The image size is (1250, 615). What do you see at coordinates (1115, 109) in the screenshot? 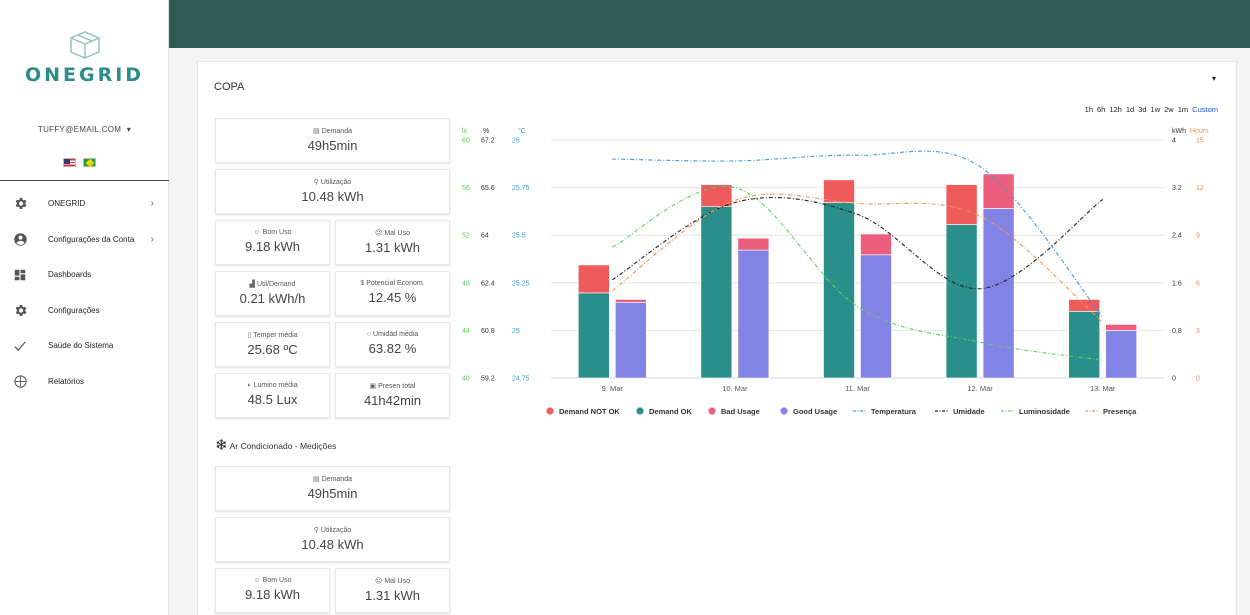
I see `time-range-12h: 12h` at bounding box center [1115, 109].